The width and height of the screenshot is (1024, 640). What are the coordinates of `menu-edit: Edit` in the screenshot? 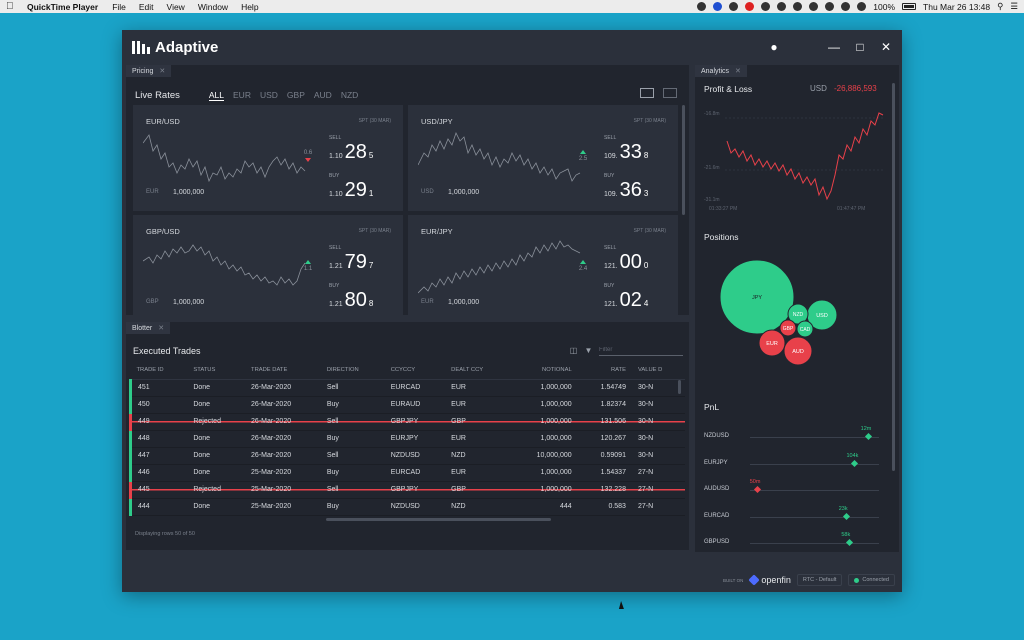 It's located at (146, 6).